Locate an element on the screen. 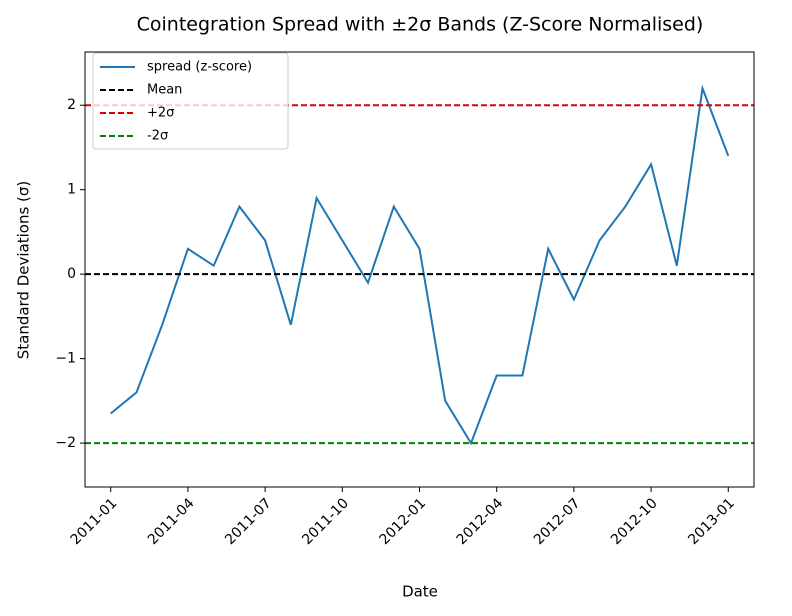  legend-box is located at coordinates (190, 101).